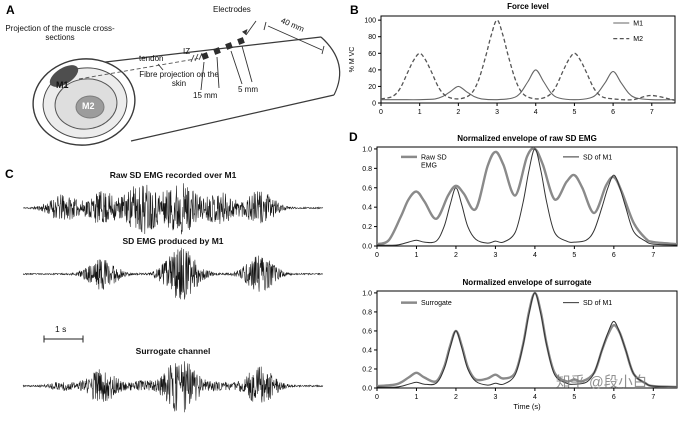  Describe the element at coordinates (9, 174) in the screenshot. I see `panel-c-label: C` at that location.